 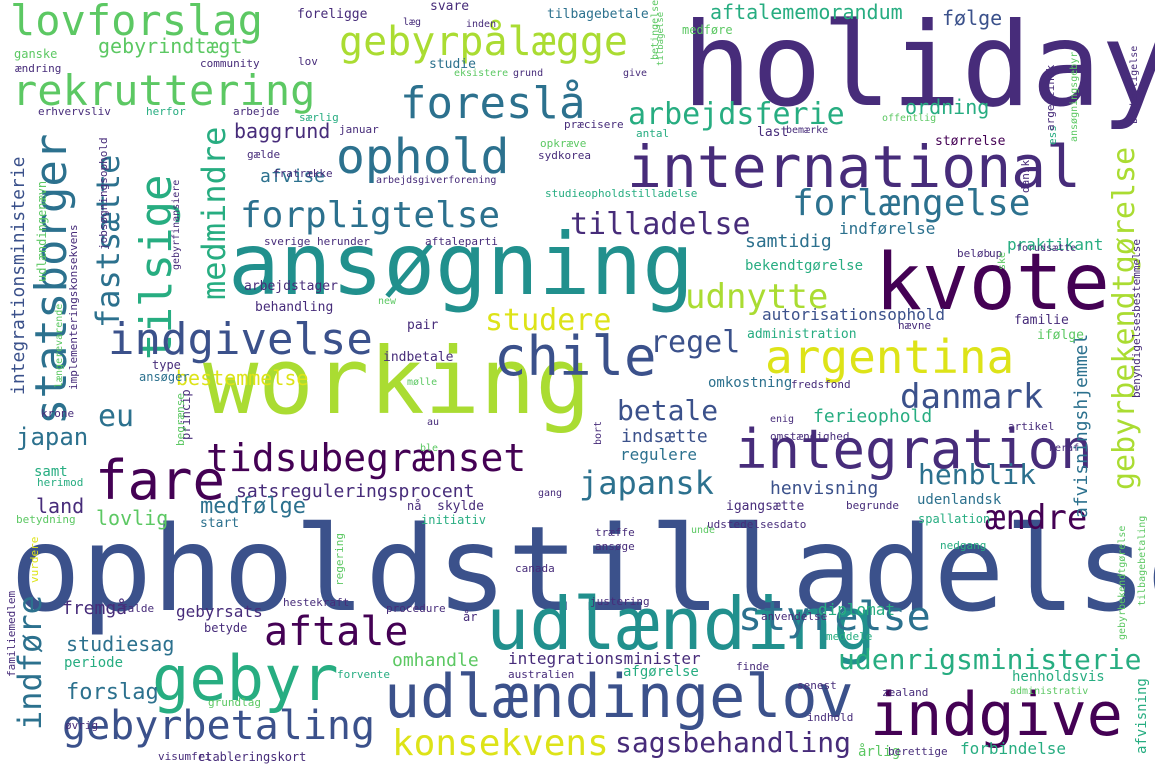 I want to click on word: fare, so click(x=160, y=480).